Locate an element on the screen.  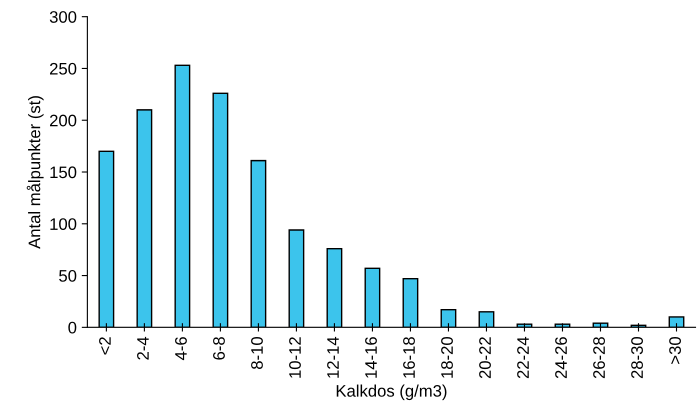
x-tick-label: 22-24 is located at coordinates (523, 357).